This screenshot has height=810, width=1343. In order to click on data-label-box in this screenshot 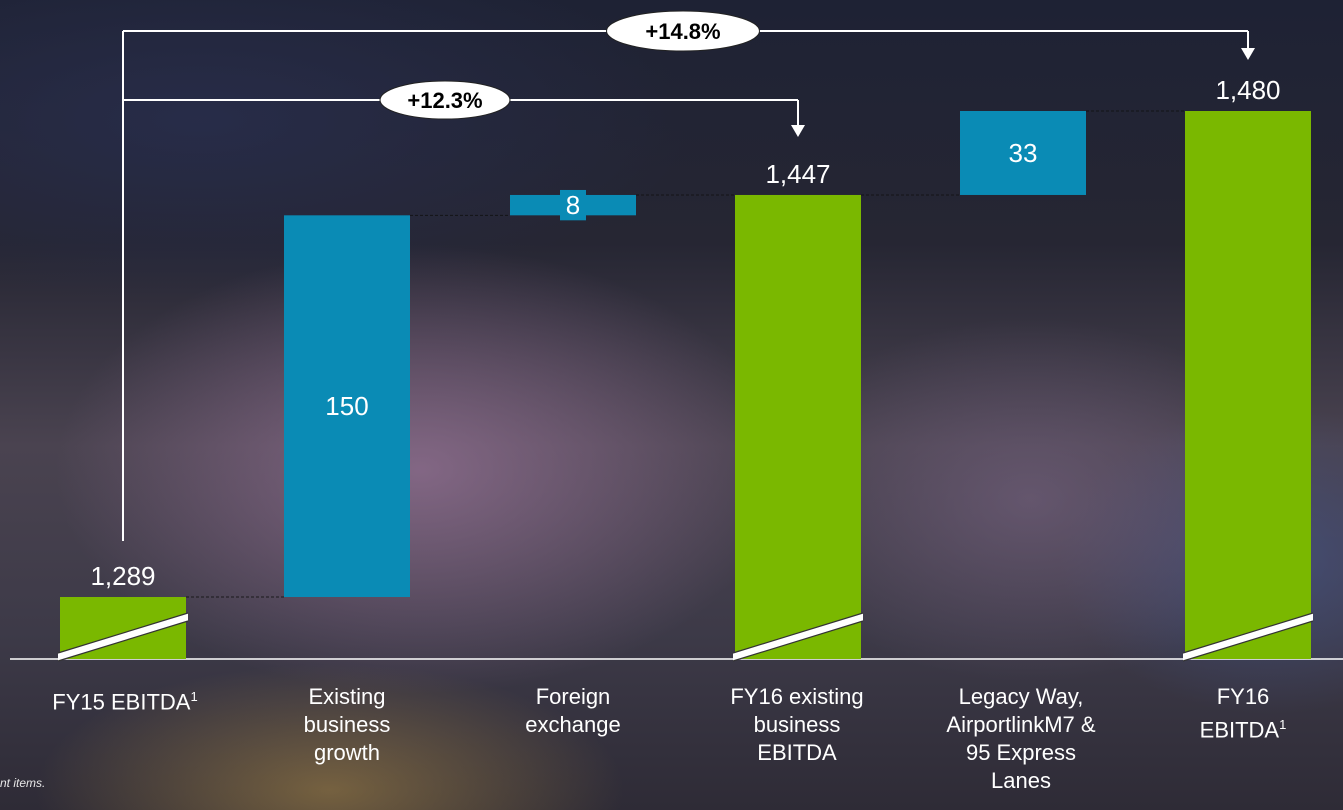, I will do `click(573, 205)`.